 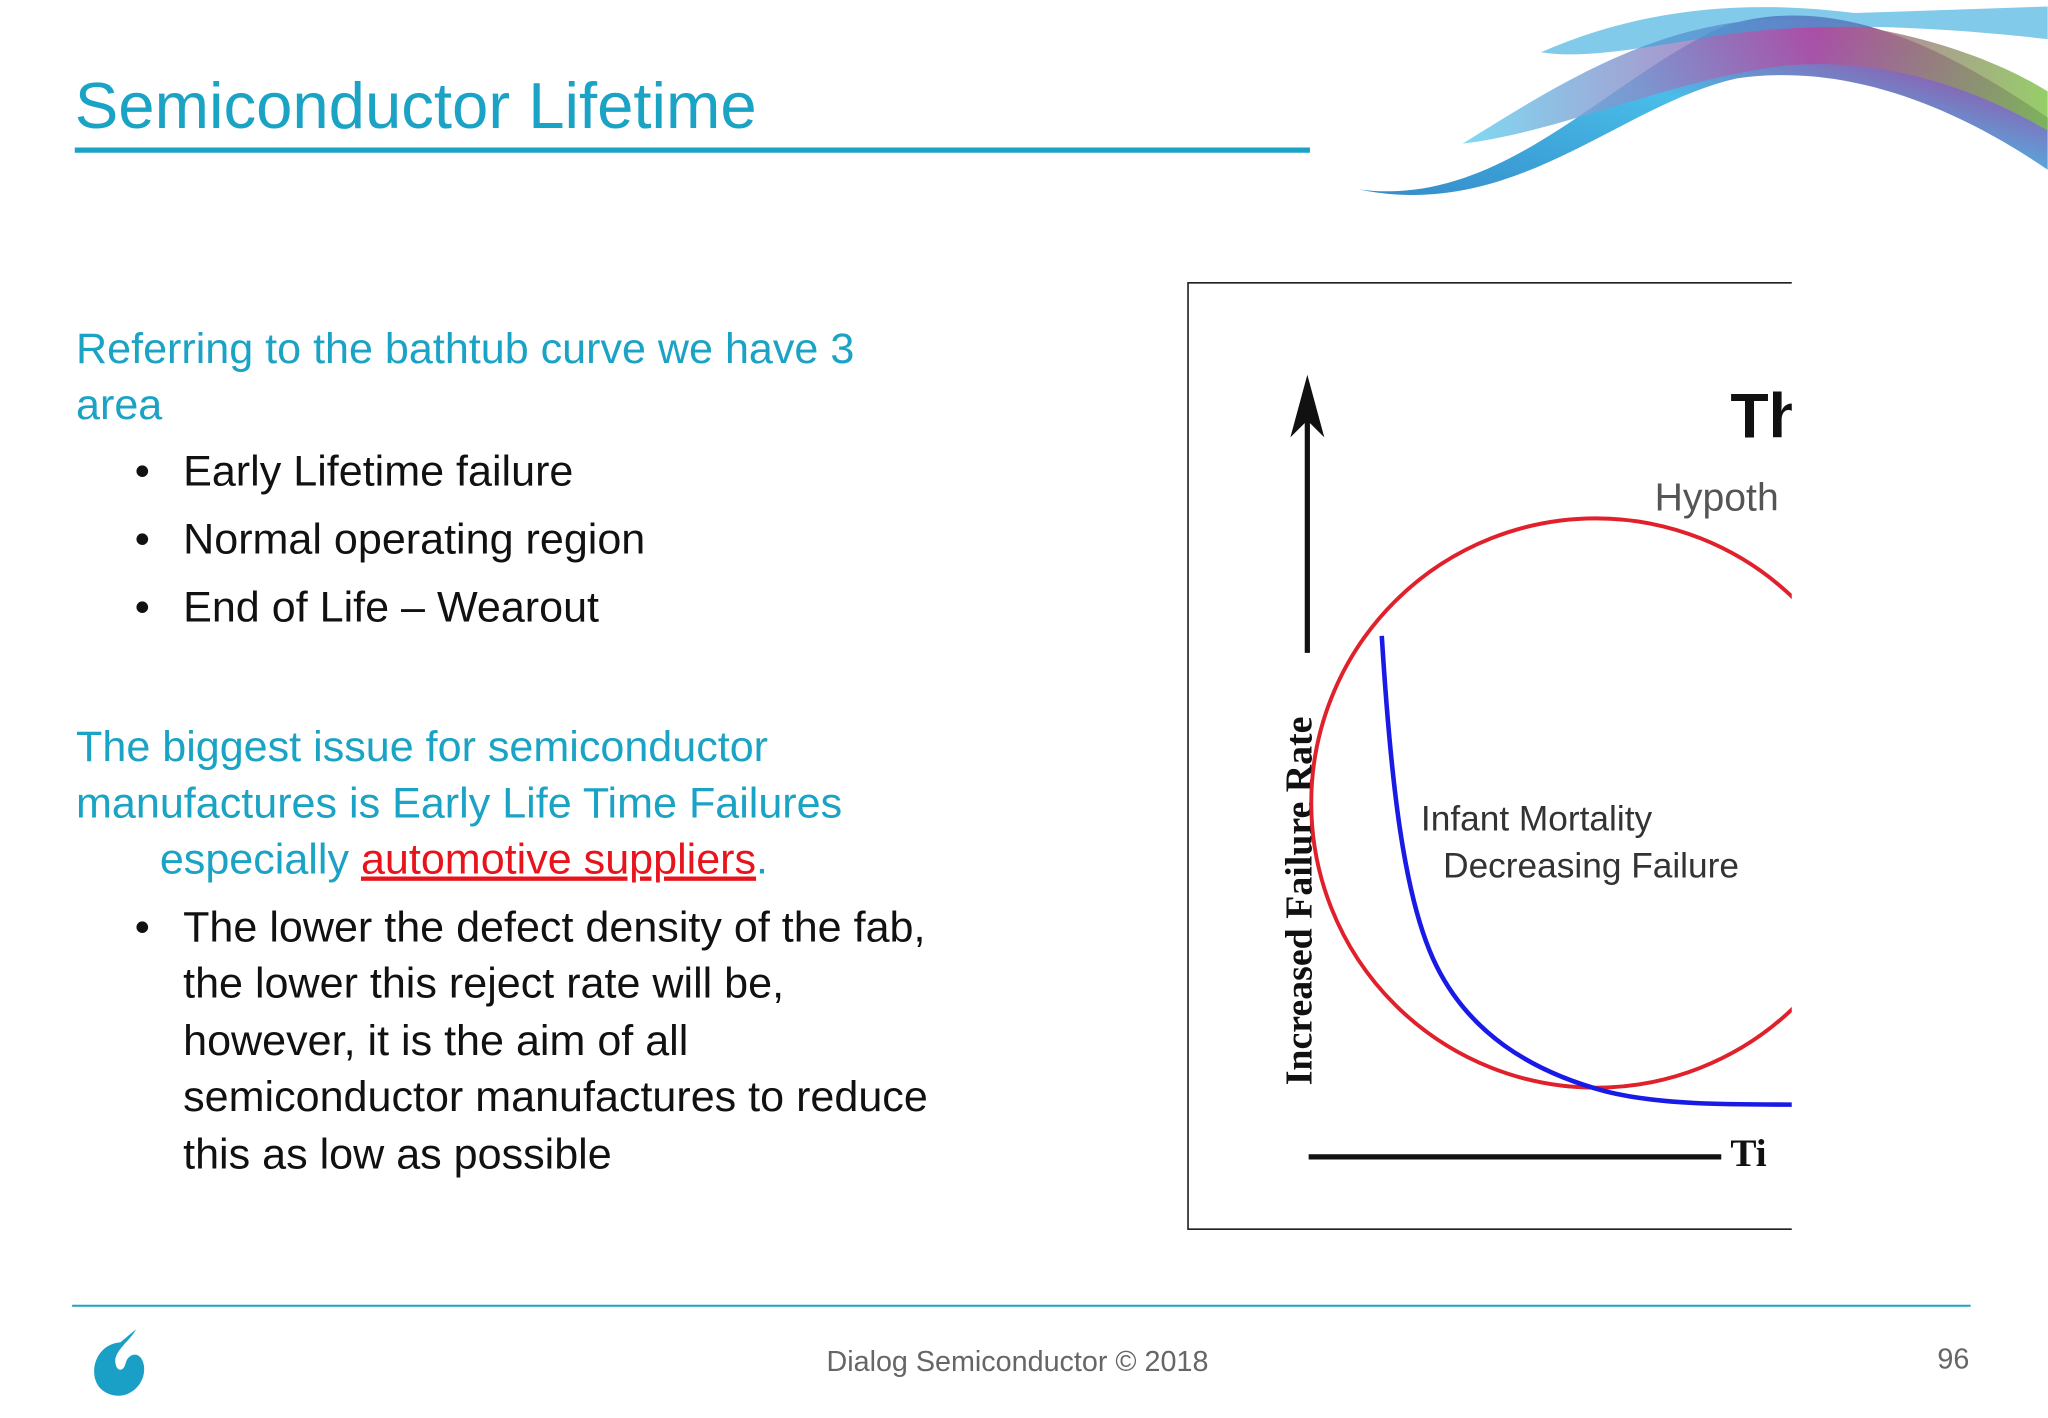 What do you see at coordinates (435, 1041) in the screenshot?
I see `bullet-line: however, it is the aim of all` at bounding box center [435, 1041].